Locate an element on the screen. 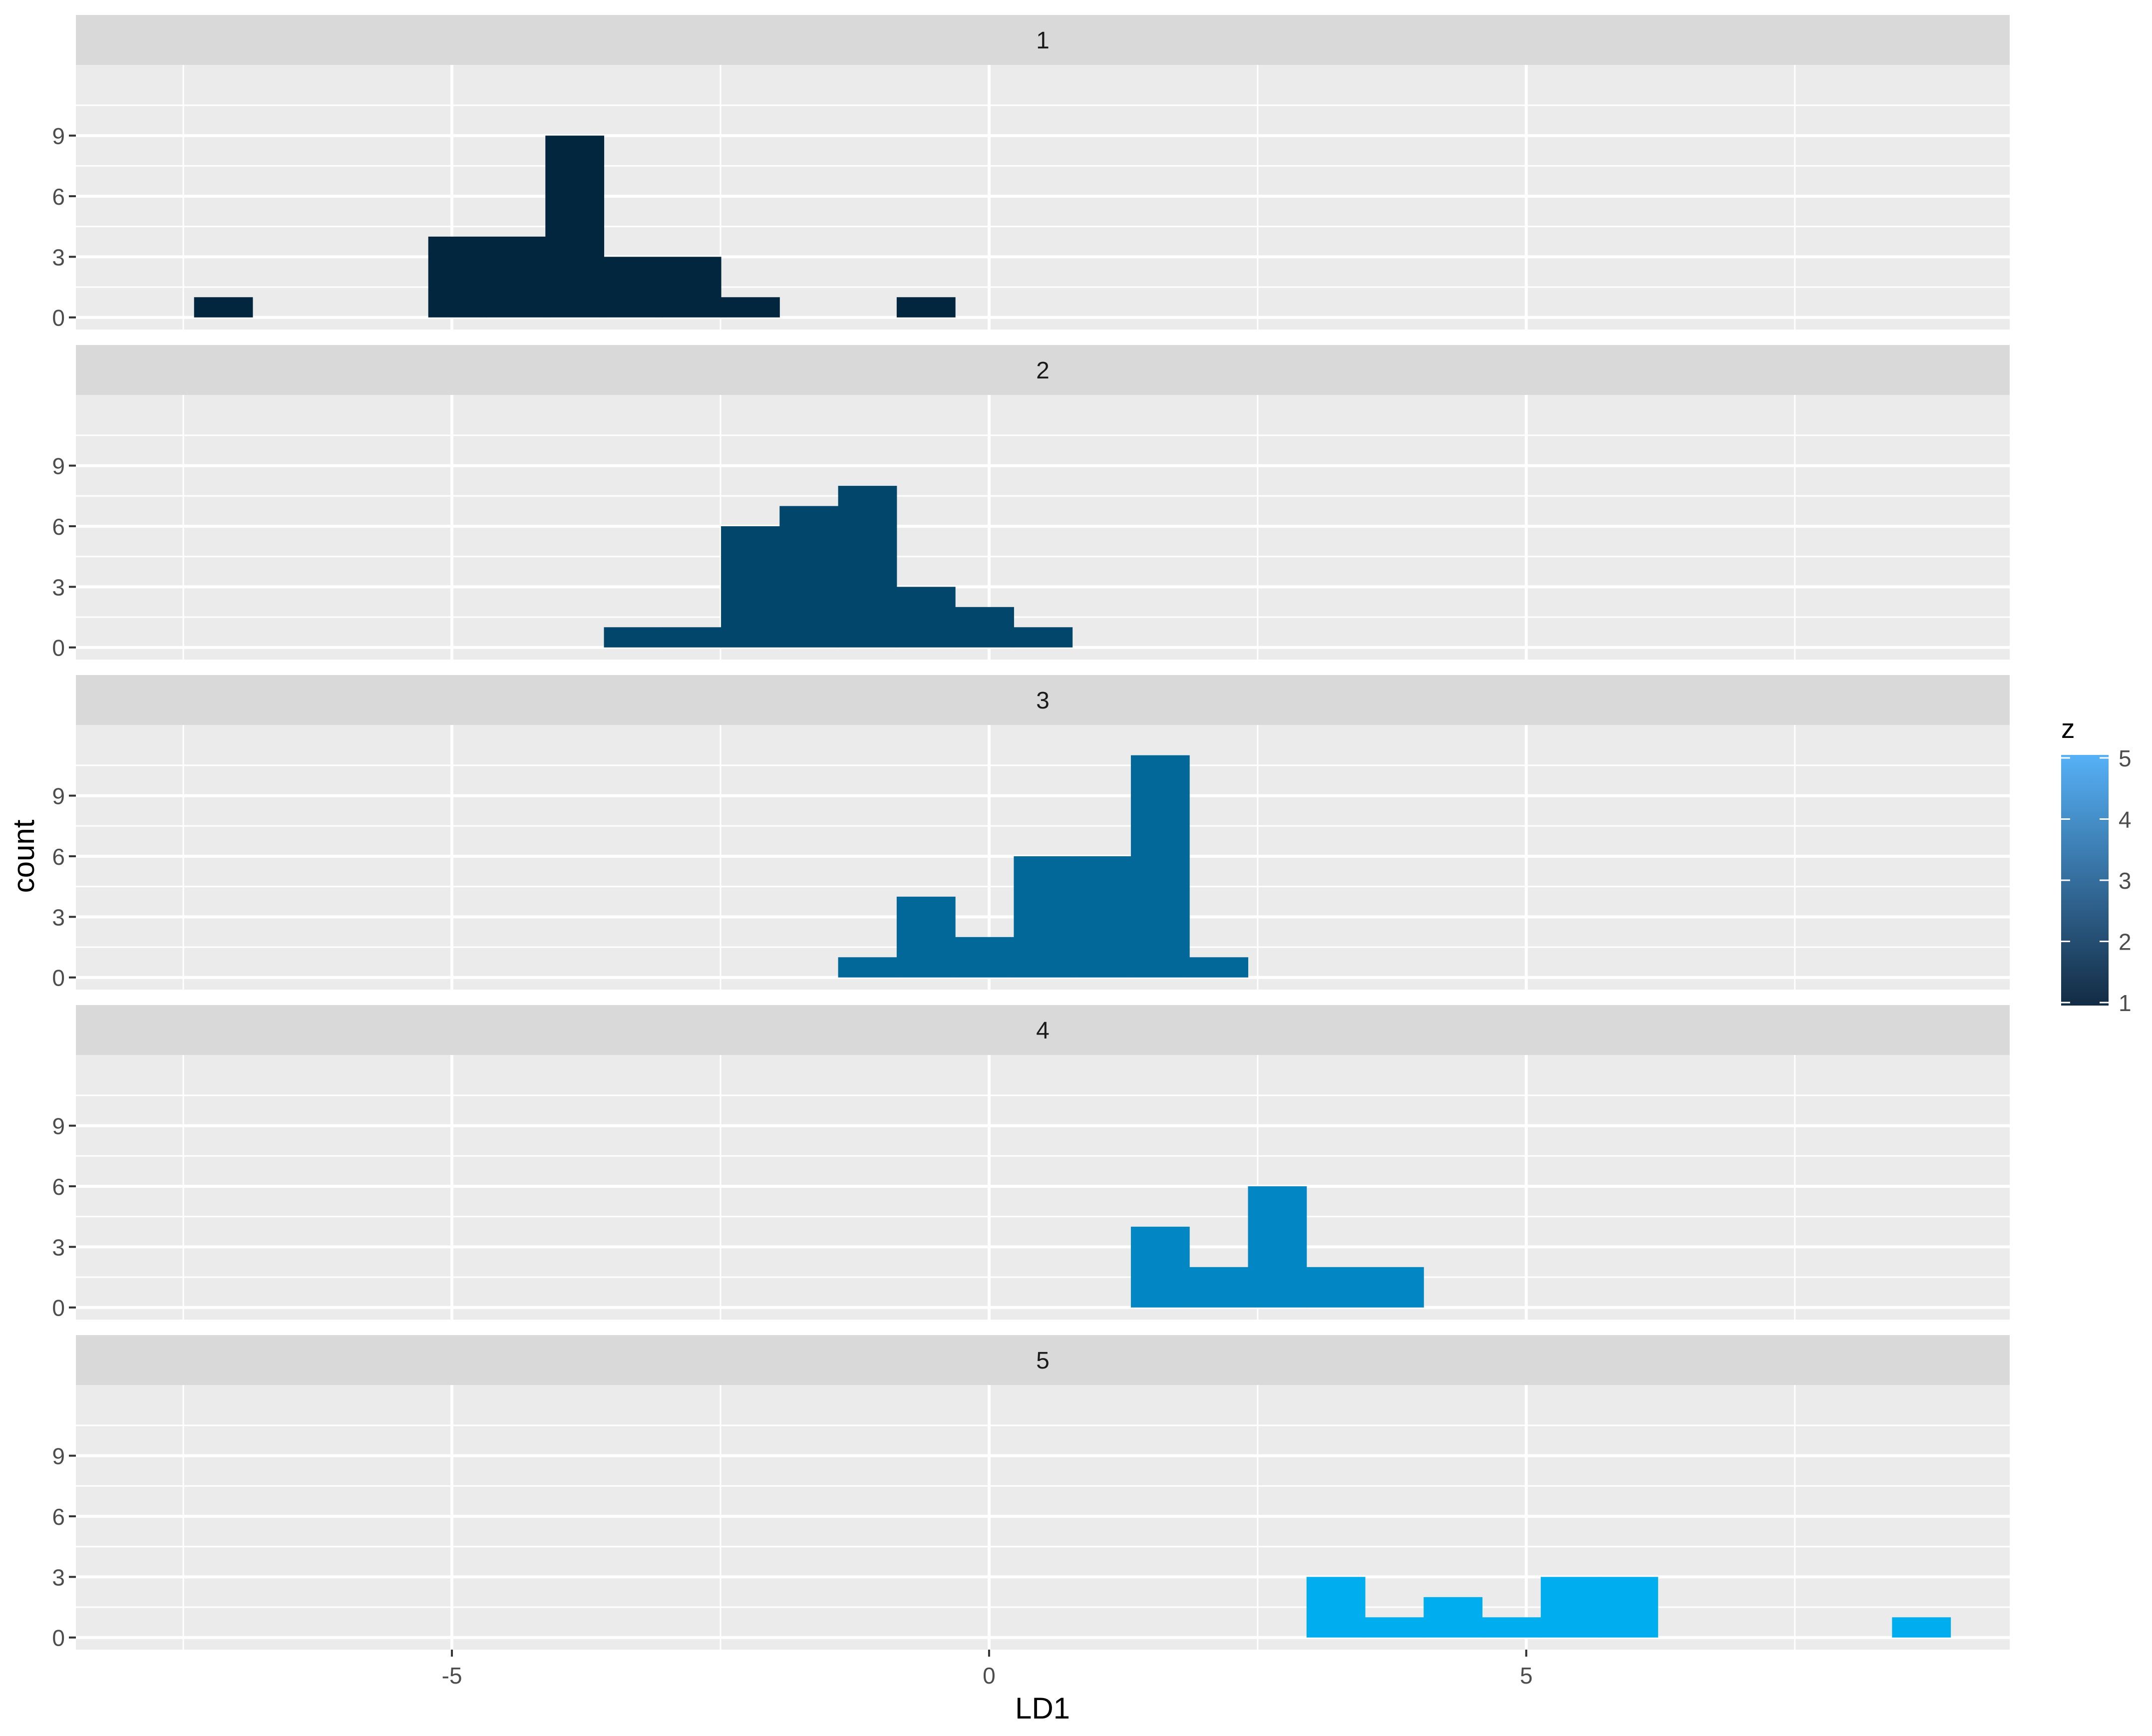  facet-strip-label: 1 is located at coordinates (1043, 40).